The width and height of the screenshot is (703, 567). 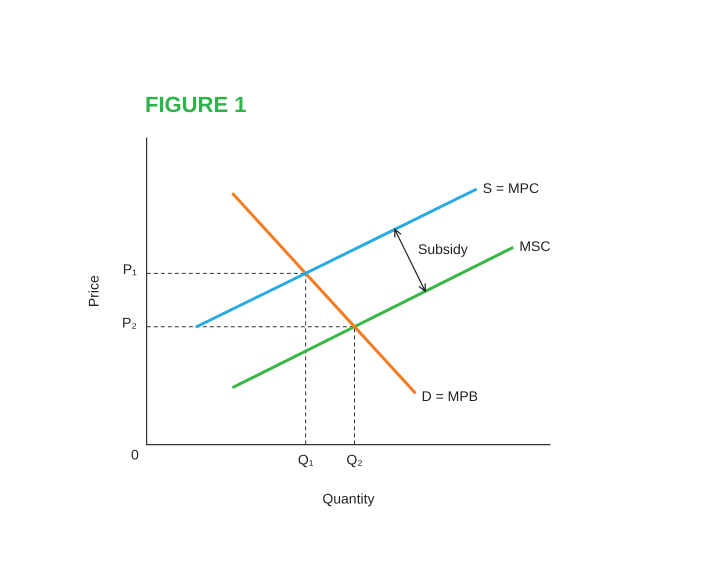 What do you see at coordinates (511, 188) in the screenshot?
I see `series-label: S = MPC` at bounding box center [511, 188].